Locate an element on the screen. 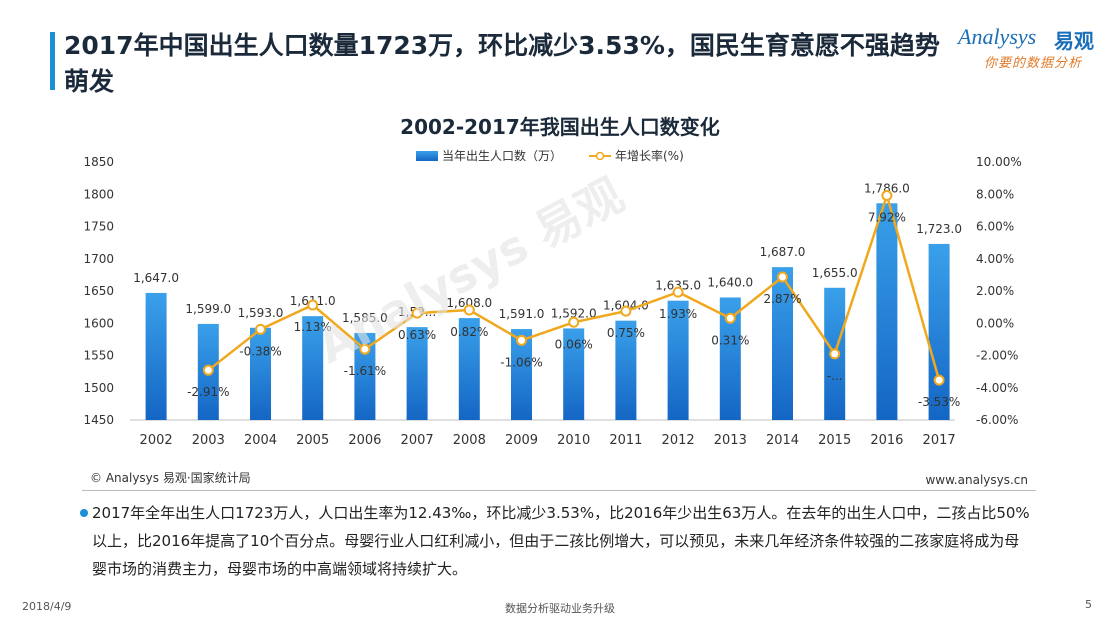 The height and width of the screenshot is (630, 1120). left-axis-tick-label: 1550 is located at coordinates (98, 356).